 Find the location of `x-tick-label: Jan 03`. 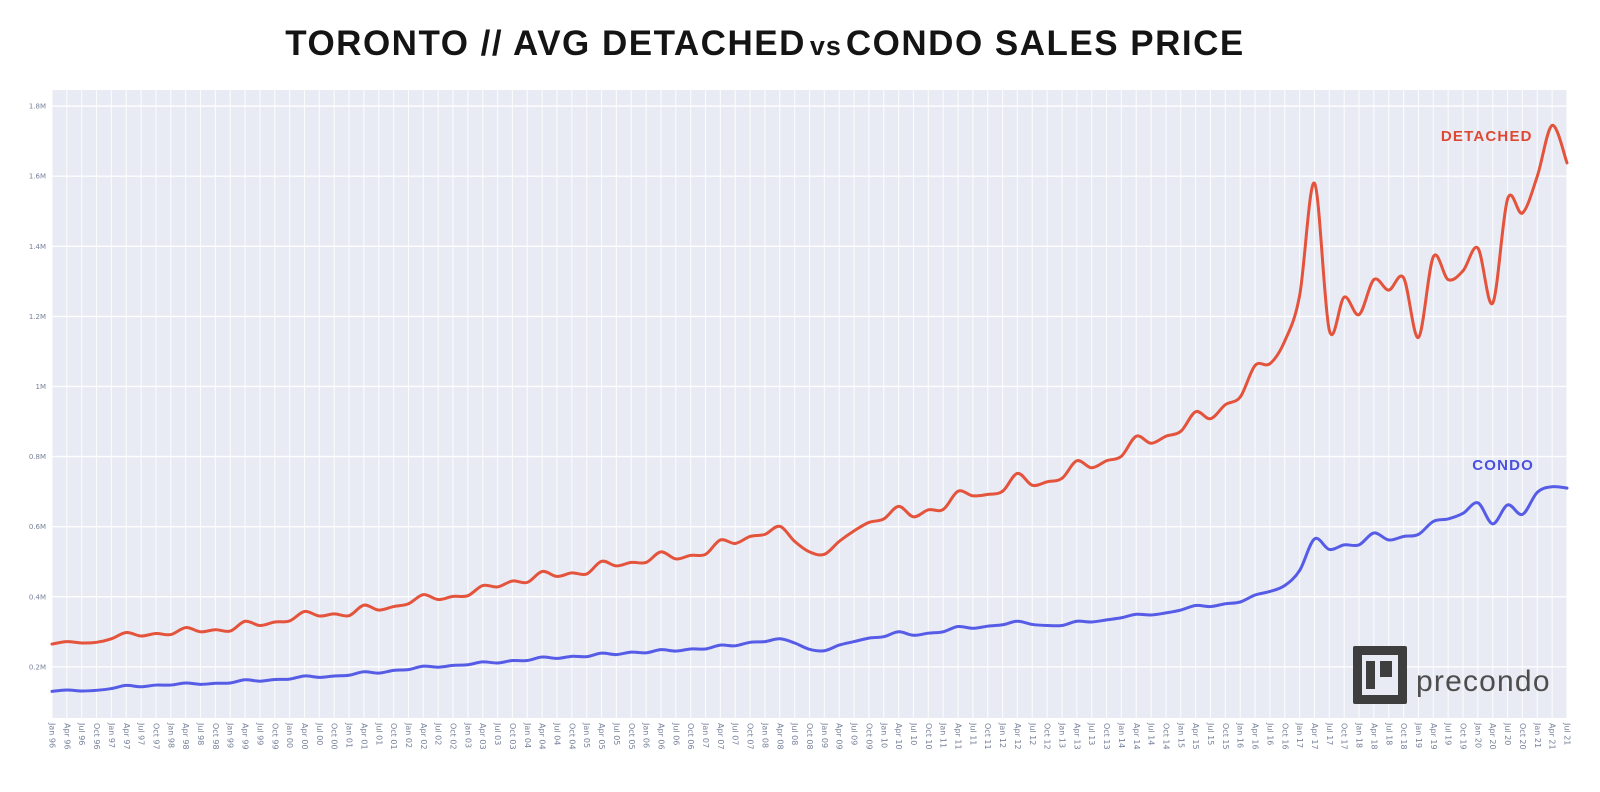

x-tick-label: Jan 03 is located at coordinates (467, 735).